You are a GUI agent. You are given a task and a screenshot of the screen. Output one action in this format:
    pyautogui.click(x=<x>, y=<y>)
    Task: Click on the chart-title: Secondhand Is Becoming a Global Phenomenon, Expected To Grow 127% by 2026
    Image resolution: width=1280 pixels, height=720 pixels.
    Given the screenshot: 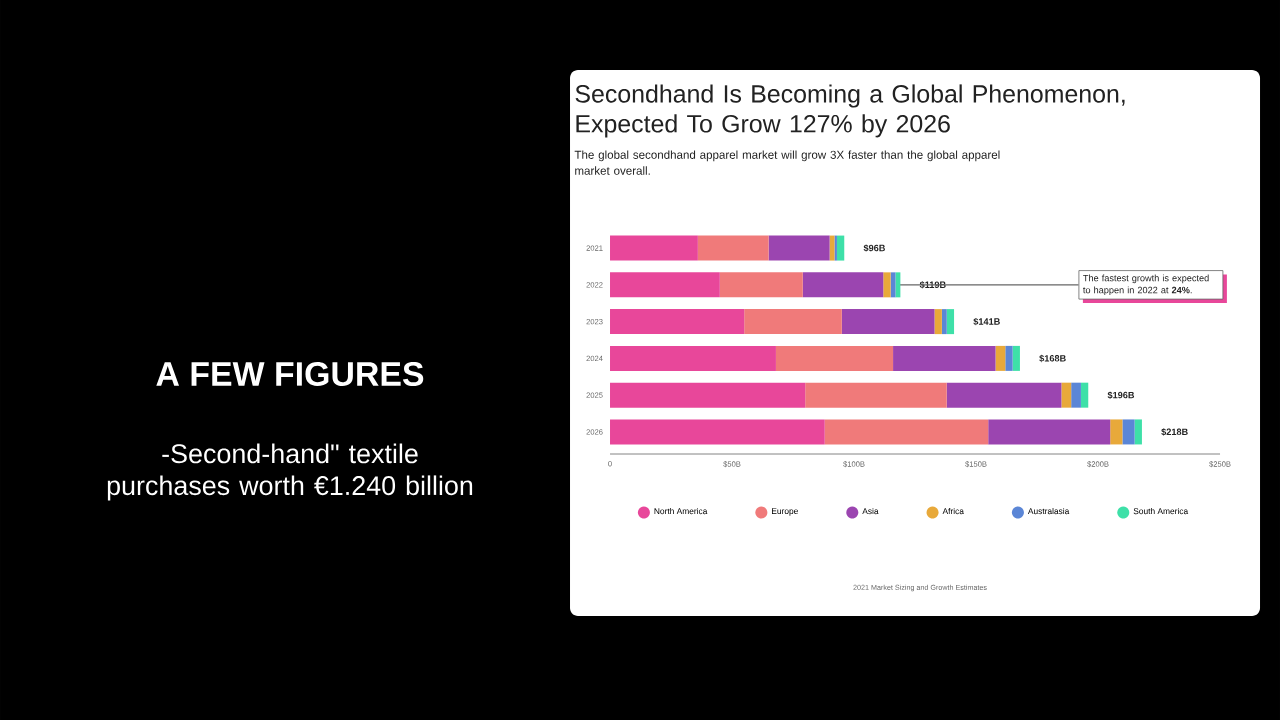 What is the action you would take?
    pyautogui.click(x=850, y=111)
    